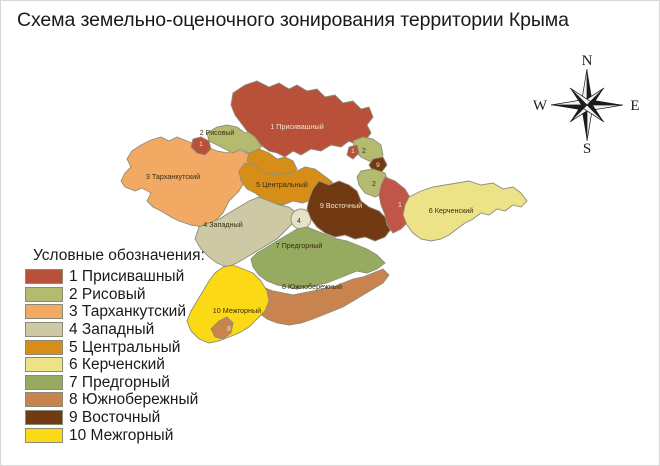 The height and width of the screenshot is (466, 660). What do you see at coordinates (318, 297) in the screenshot?
I see `zone-8-yuzhnoberezhnyi` at bounding box center [318, 297].